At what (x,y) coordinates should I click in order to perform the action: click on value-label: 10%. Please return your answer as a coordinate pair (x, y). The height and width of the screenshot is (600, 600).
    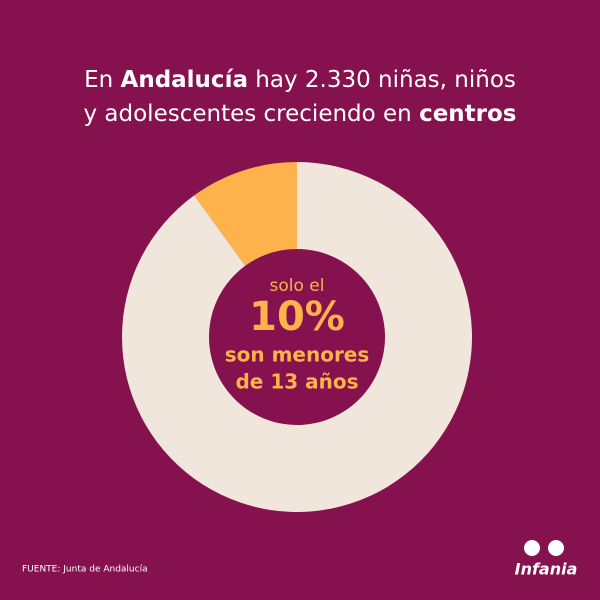
    Looking at the image, I should click on (297, 317).